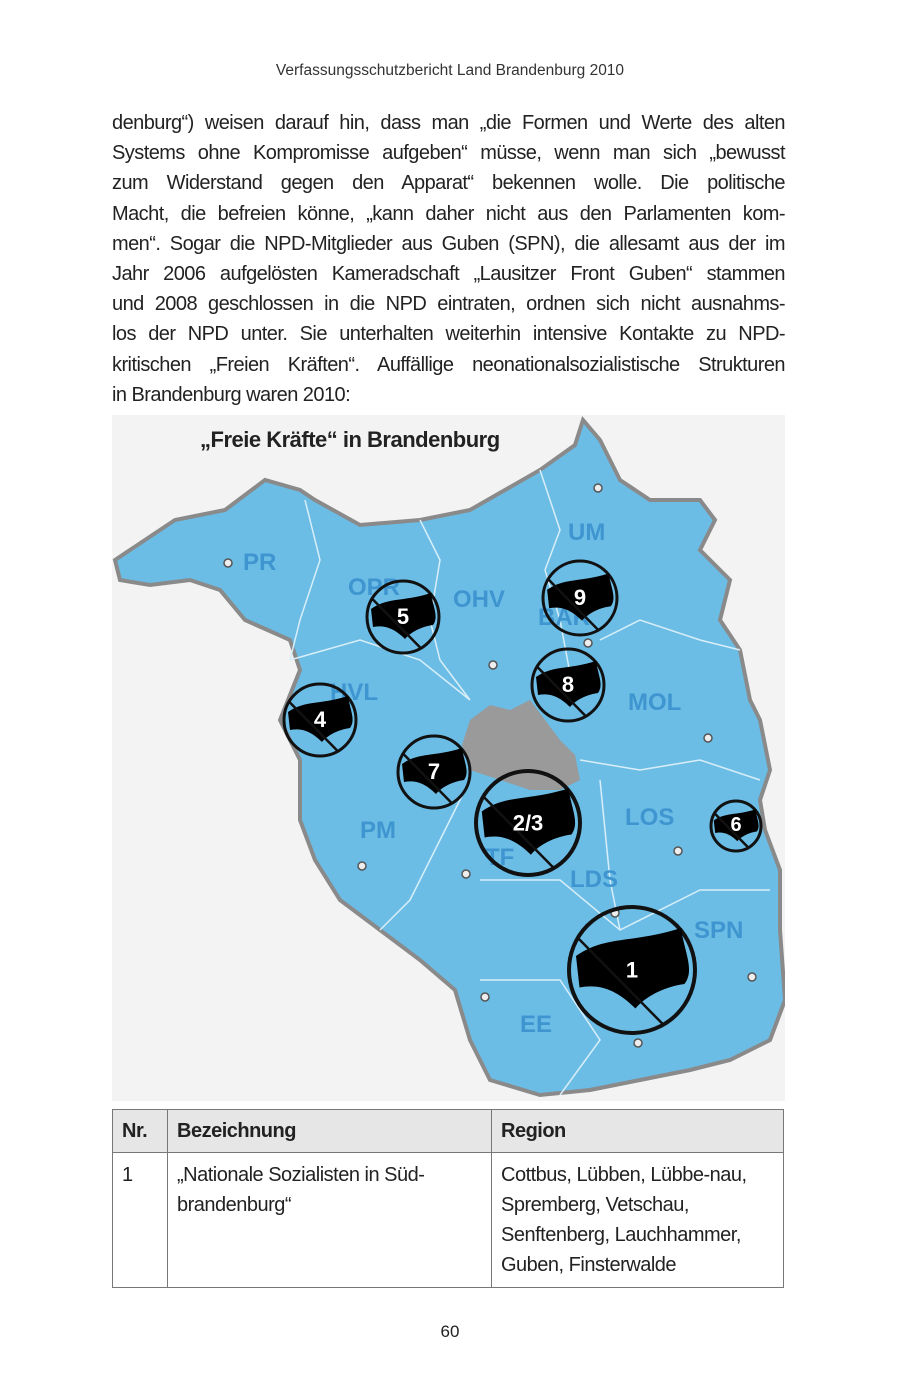 This screenshot has height=1399, width=900. I want to click on region-label-pm: PM, so click(378, 830).